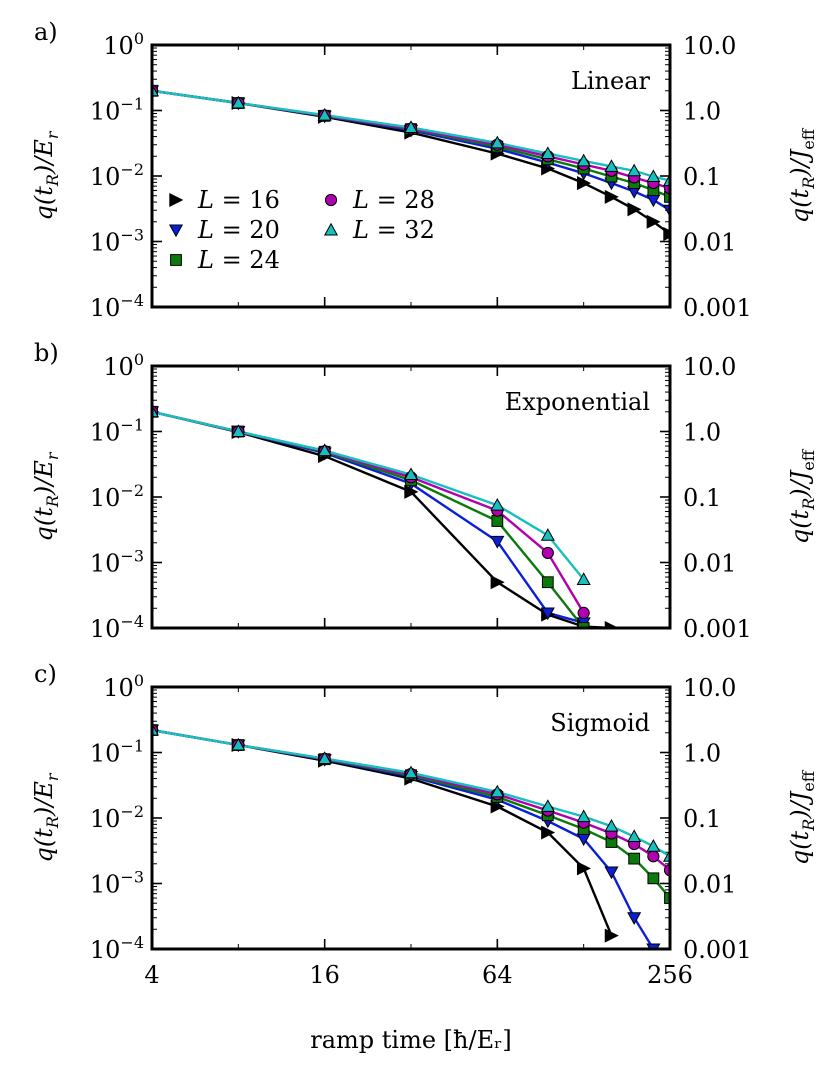 The height and width of the screenshot is (1068, 830). I want to click on x-tick-label: 4, so click(151, 975).